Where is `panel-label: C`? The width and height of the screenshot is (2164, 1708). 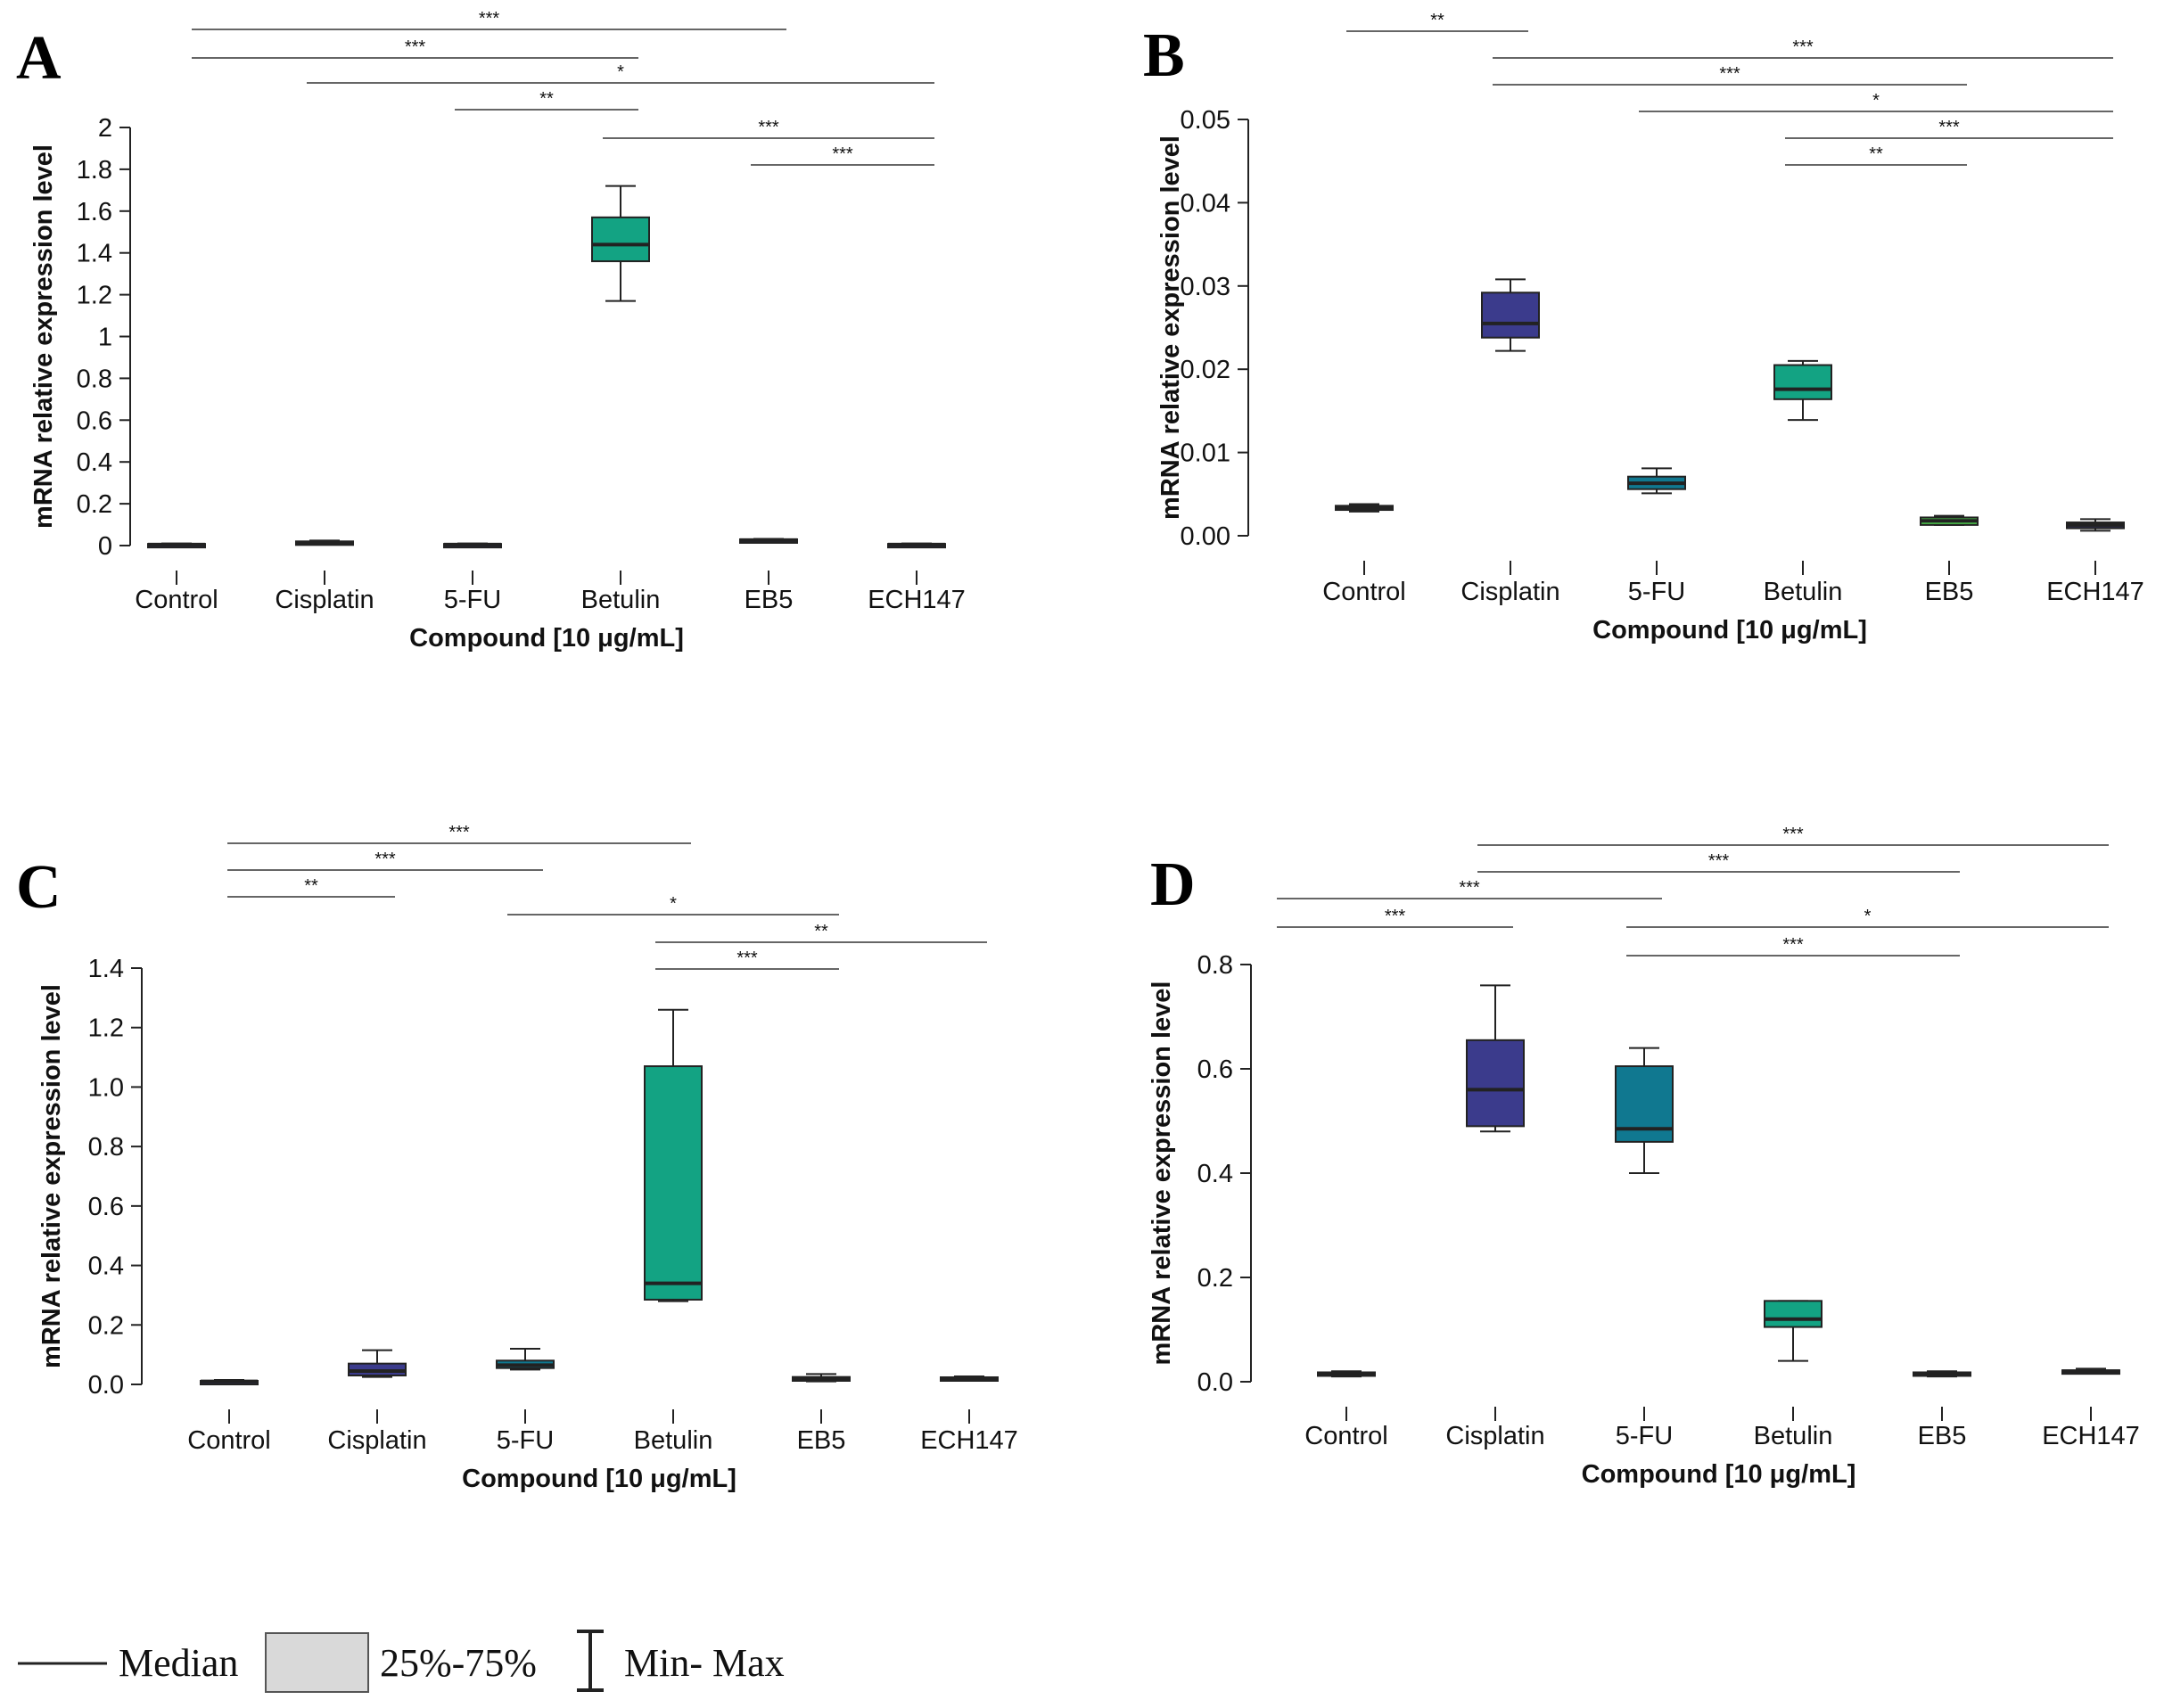 panel-label: C is located at coordinates (39, 887).